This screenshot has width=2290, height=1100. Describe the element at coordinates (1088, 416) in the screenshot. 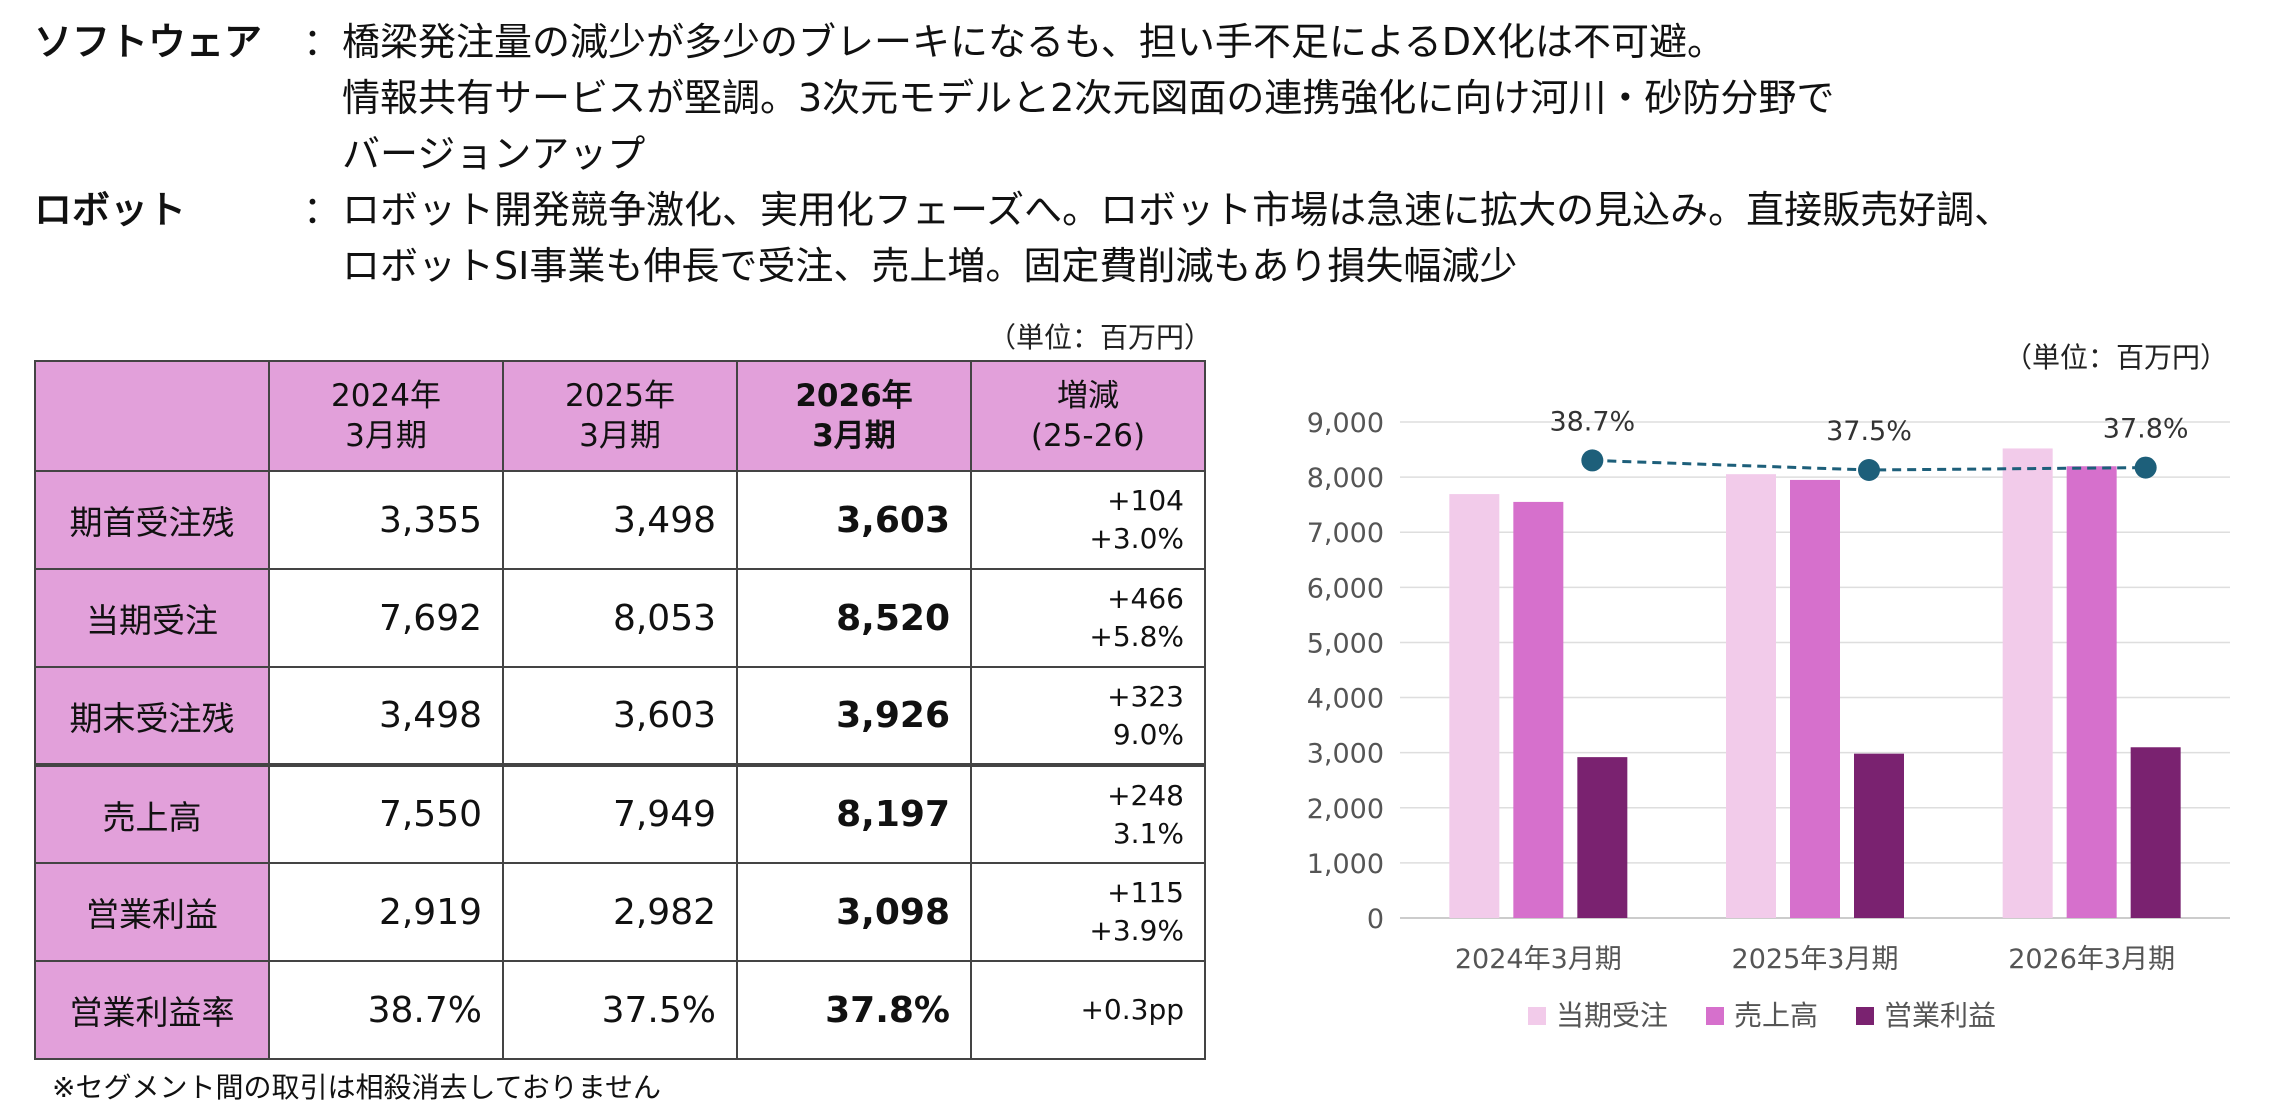

I see `column-header-change: 増減 (25-26)` at that location.